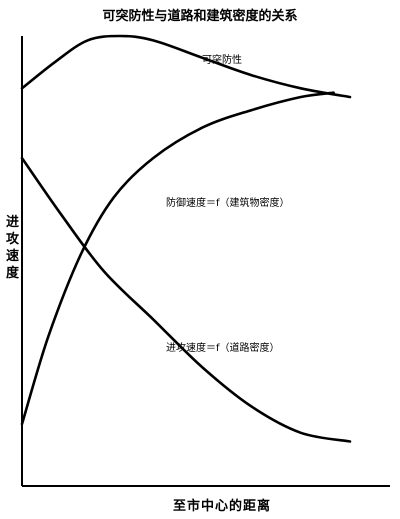 The width and height of the screenshot is (400, 519). I want to click on chart-title: 可突防性与道路和建筑密度的关系, so click(199, 16).